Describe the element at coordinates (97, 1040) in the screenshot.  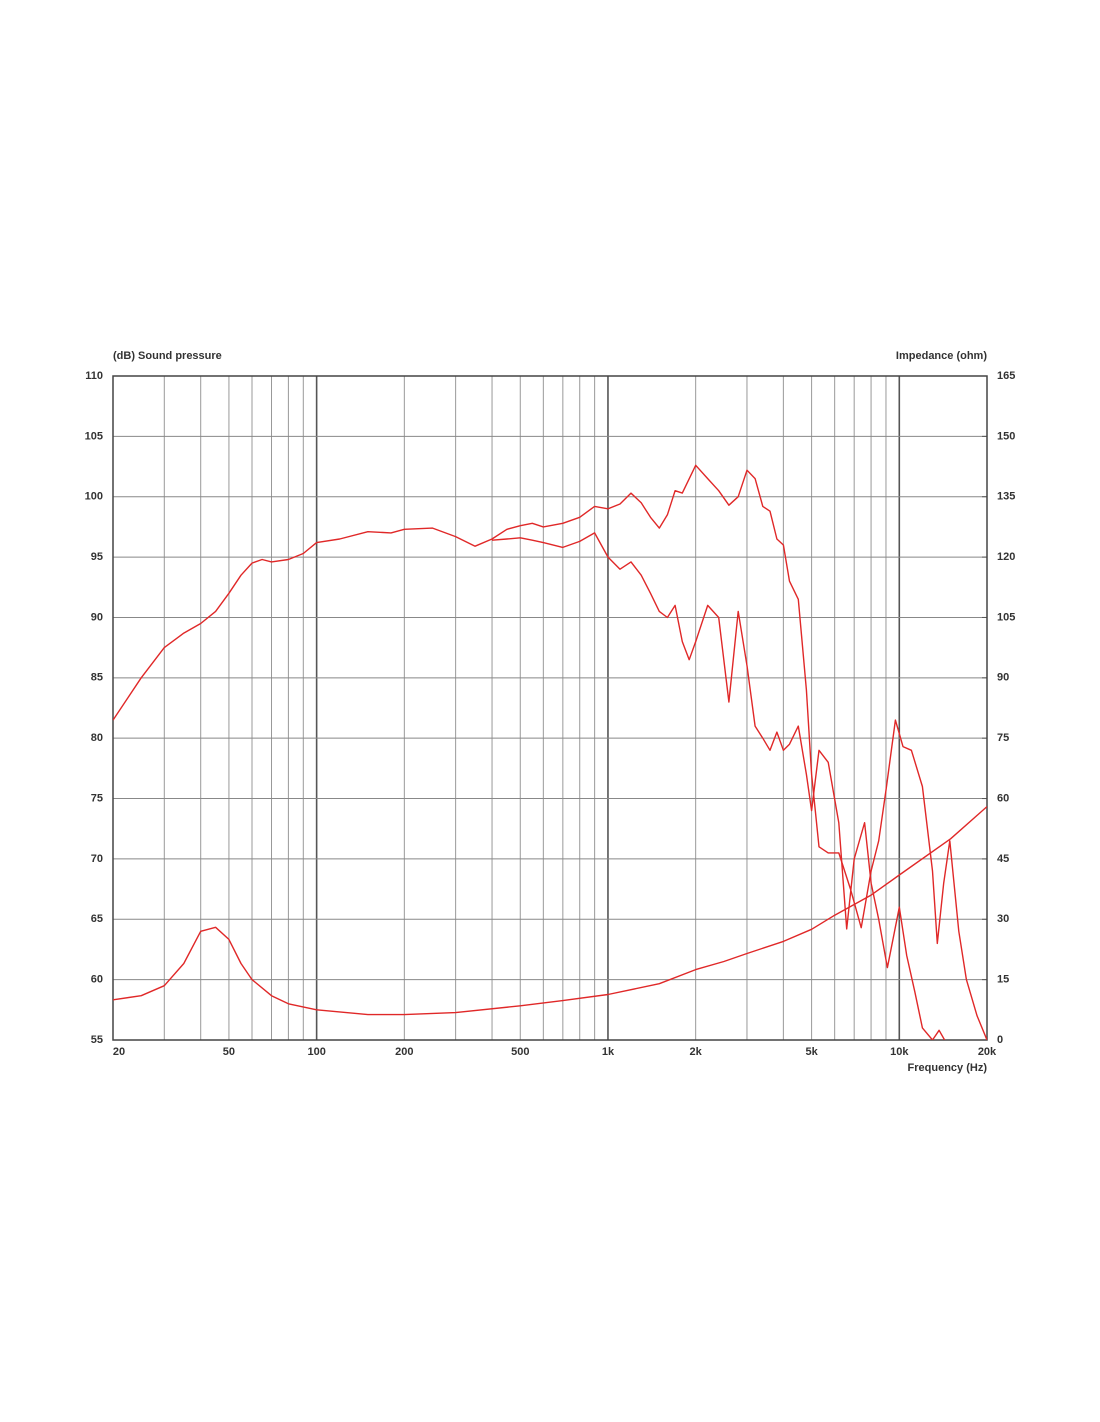
I see `y-tick-label: 55` at that location.